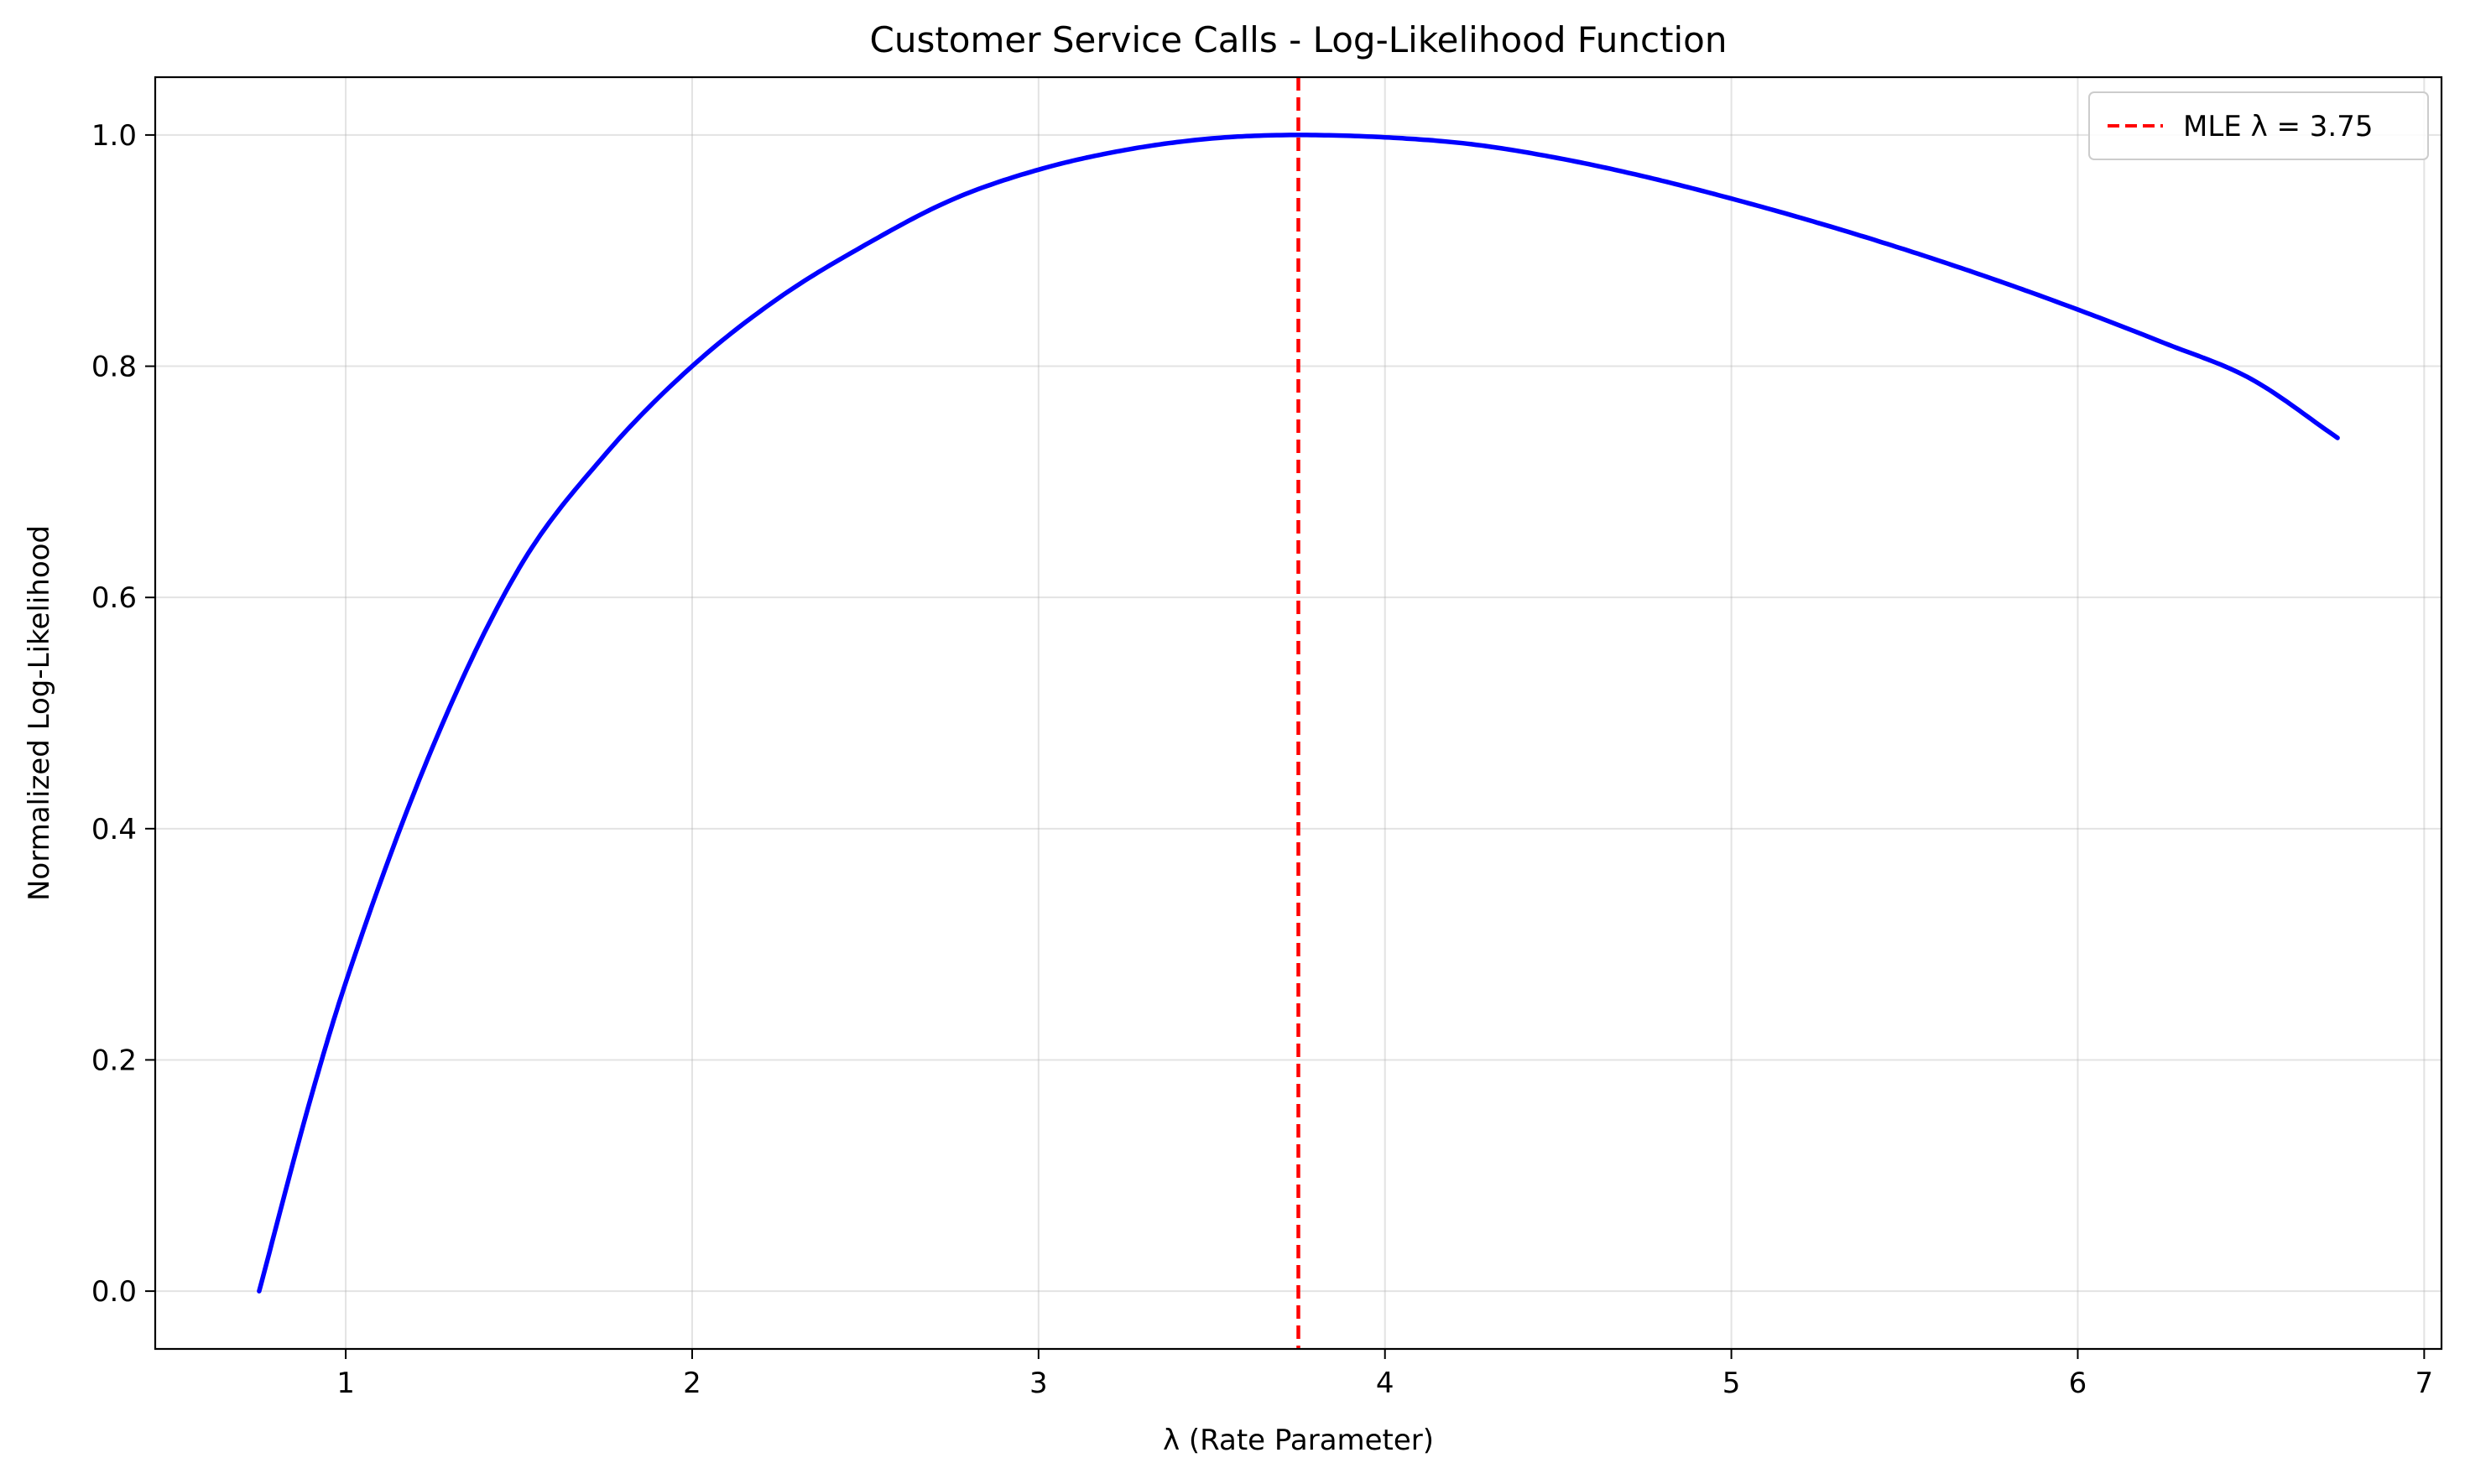 This screenshot has height=1484, width=2491. Describe the element at coordinates (114, 829) in the screenshot. I see `y-tick-label: 0.4` at that location.